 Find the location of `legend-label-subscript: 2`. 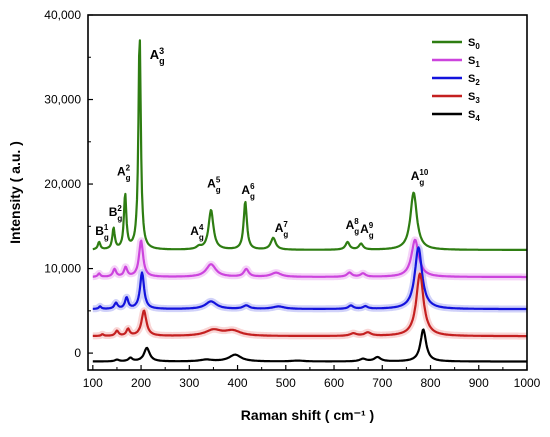

legend-label-subscript: 2 is located at coordinates (477, 82).